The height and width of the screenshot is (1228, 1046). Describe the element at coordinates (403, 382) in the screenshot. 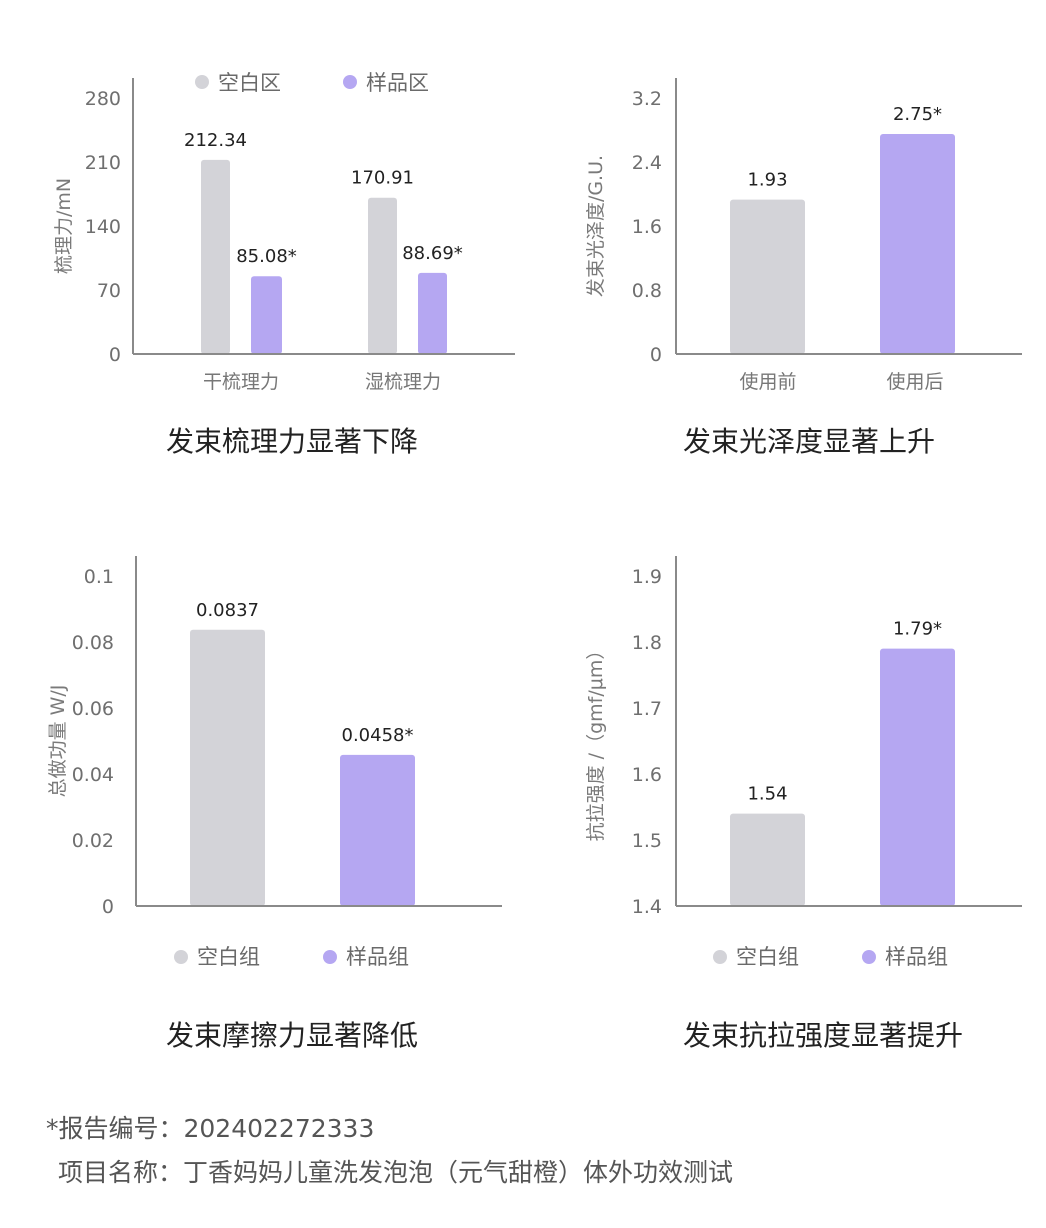

I see `chart1-x-tick-label: 湿梳理力` at that location.